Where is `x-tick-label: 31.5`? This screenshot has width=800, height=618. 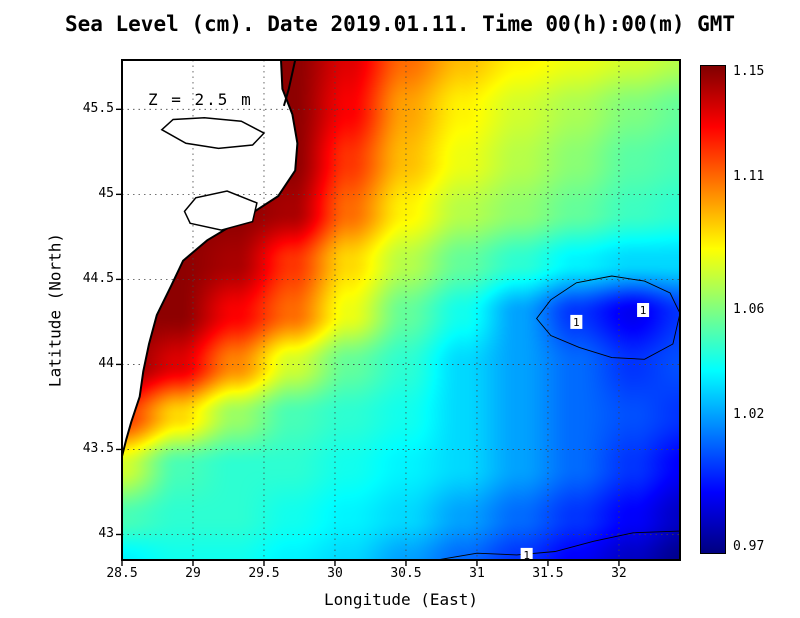 x-tick-label: 31.5 is located at coordinates (548, 573).